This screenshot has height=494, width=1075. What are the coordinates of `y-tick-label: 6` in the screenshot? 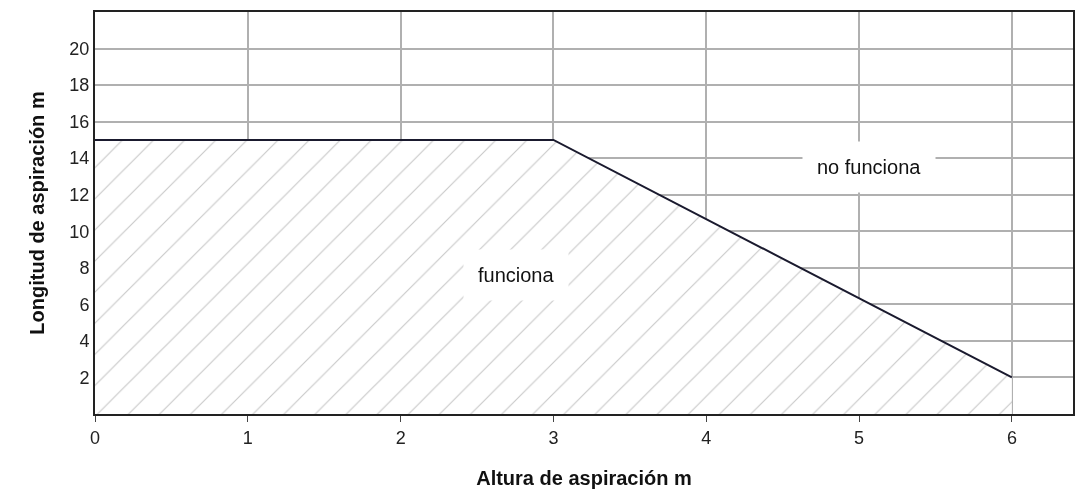 It's located at (84, 304).